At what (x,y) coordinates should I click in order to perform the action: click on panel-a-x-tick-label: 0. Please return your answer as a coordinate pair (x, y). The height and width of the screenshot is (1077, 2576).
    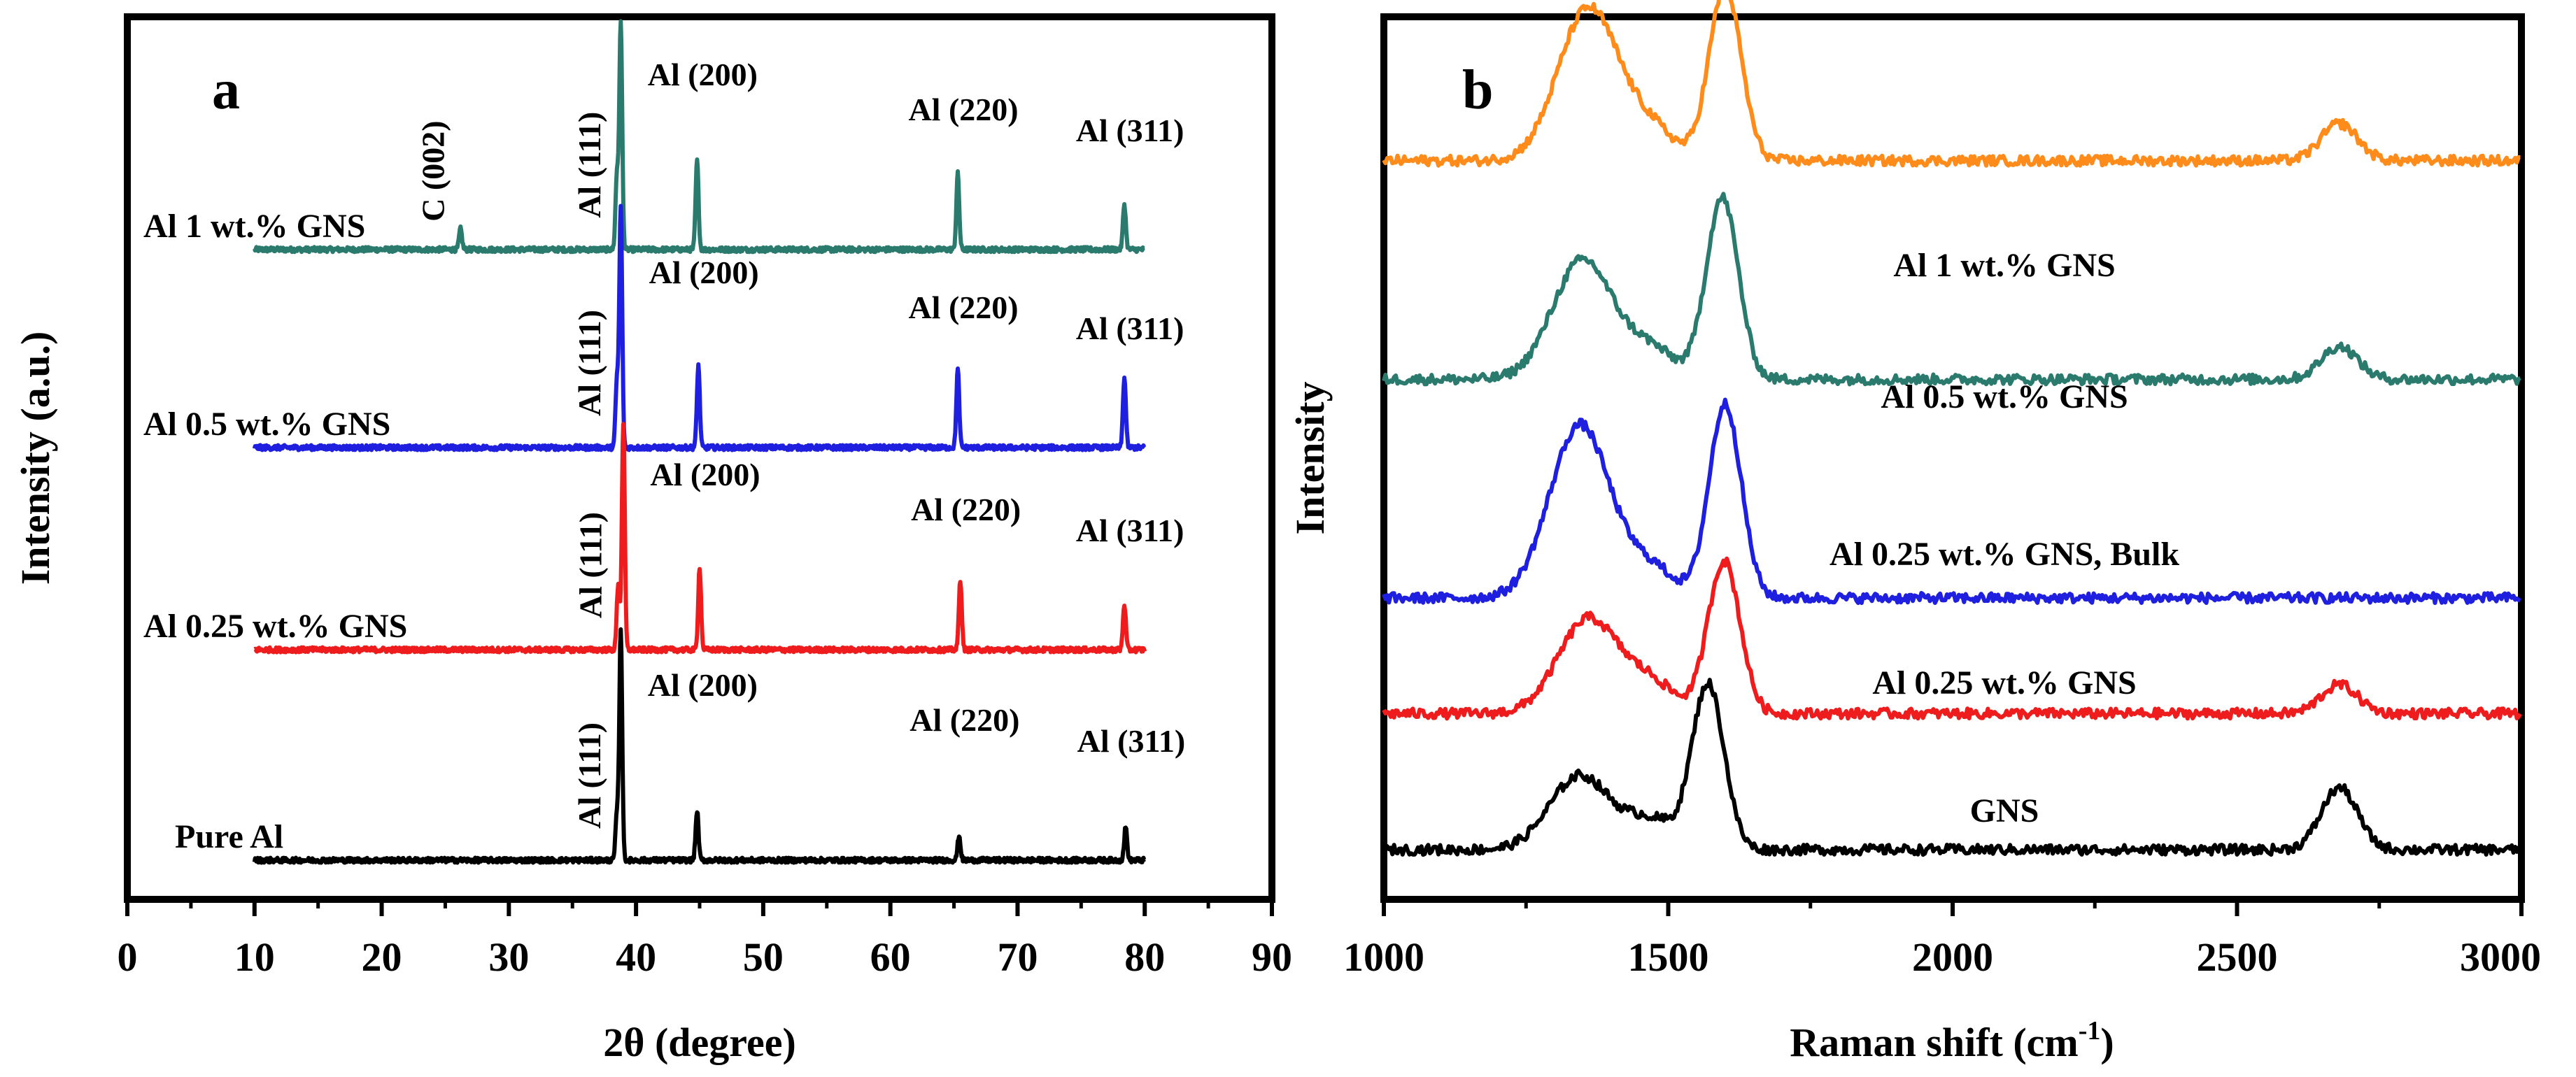
    Looking at the image, I should click on (128, 957).